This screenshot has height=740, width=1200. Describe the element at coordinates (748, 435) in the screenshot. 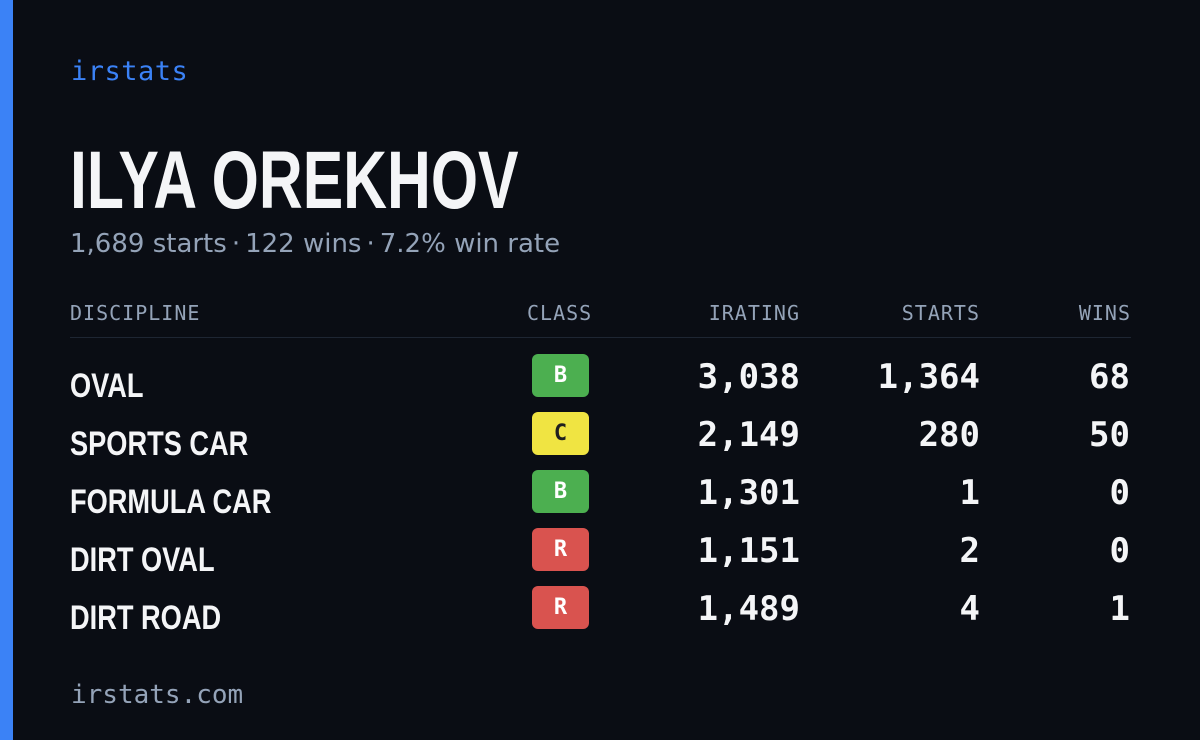

I see `irating-value: 2,149` at that location.